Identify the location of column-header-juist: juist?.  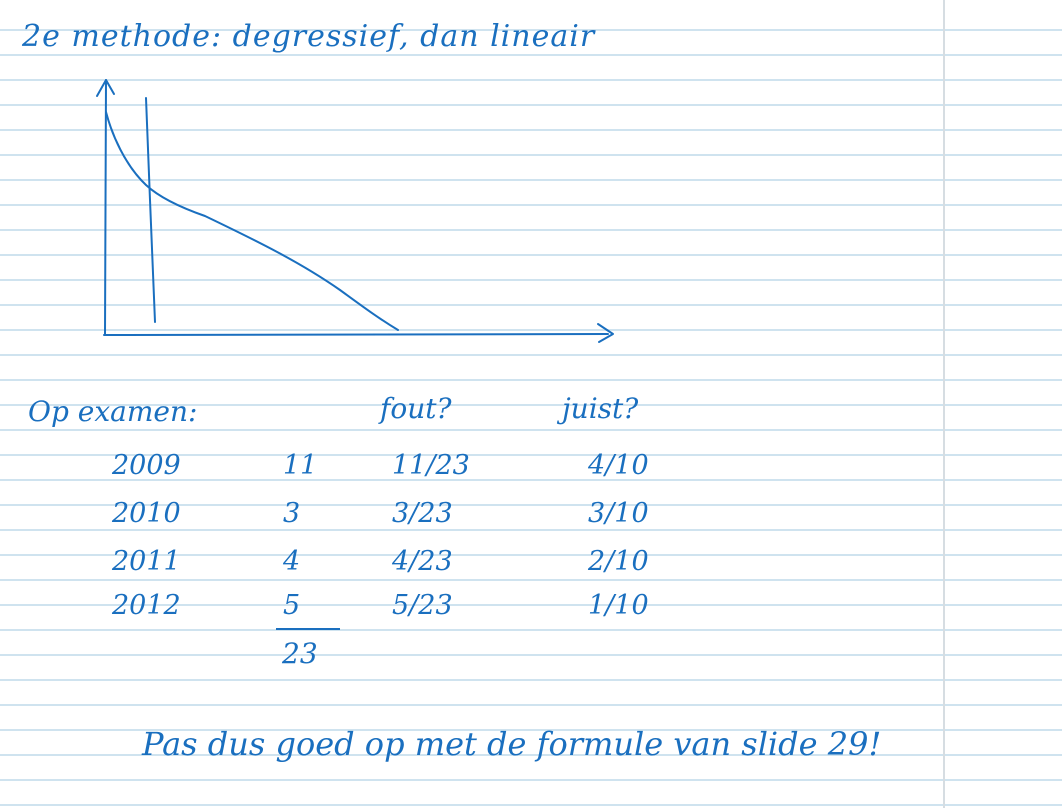
(600, 408).